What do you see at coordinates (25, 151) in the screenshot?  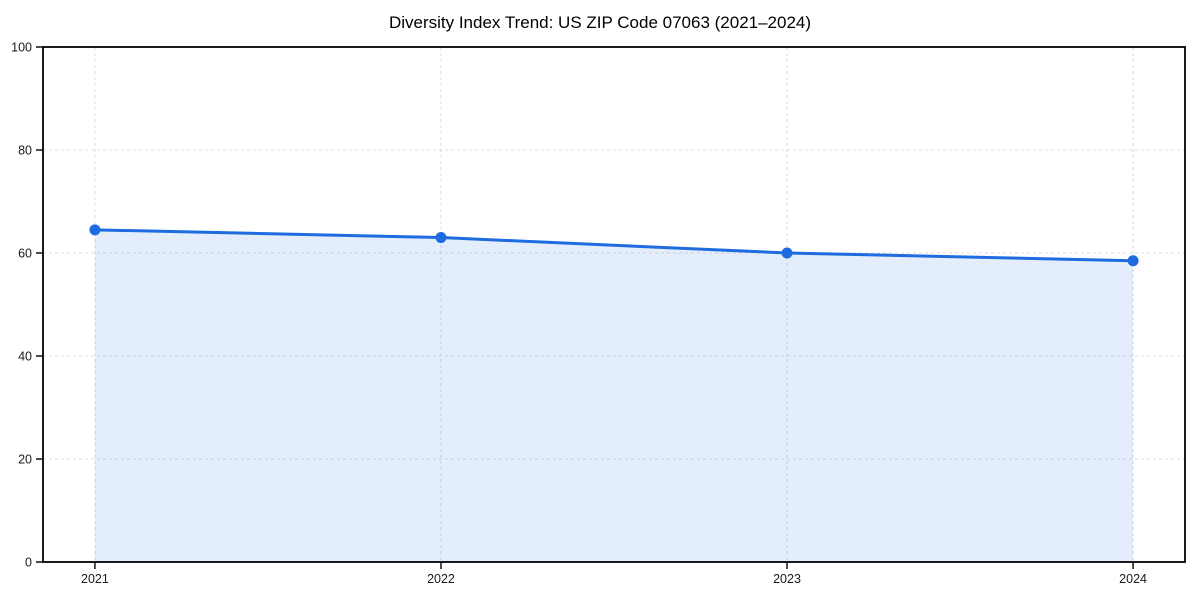 I see `y-tick-label: 80` at bounding box center [25, 151].